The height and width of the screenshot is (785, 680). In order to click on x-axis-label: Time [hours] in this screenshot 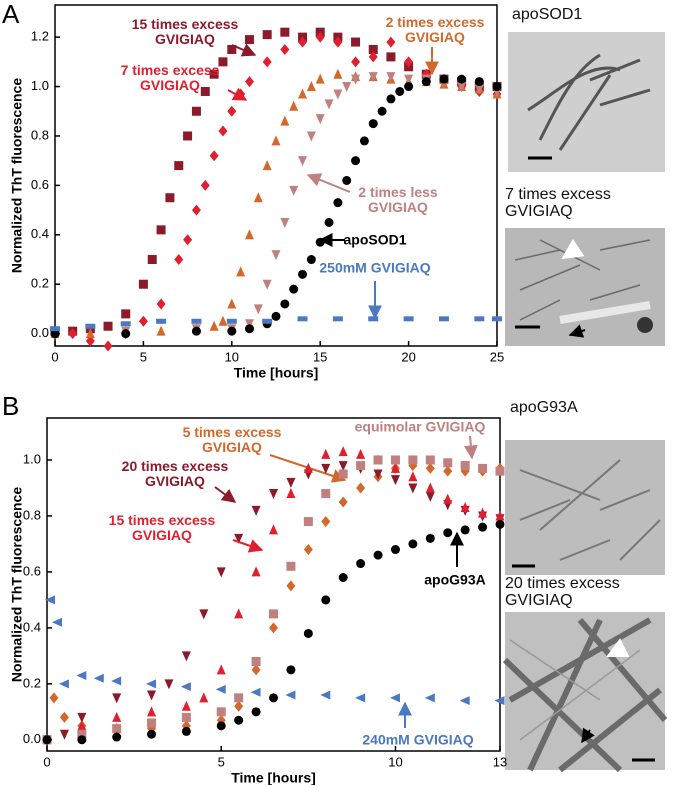, I will do `click(273, 777)`.